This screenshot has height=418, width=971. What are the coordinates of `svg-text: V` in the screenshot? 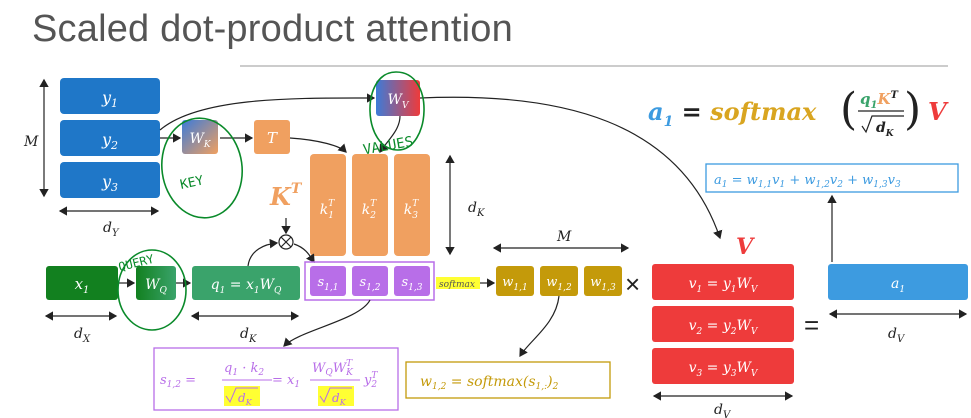 It's located at (938, 111).